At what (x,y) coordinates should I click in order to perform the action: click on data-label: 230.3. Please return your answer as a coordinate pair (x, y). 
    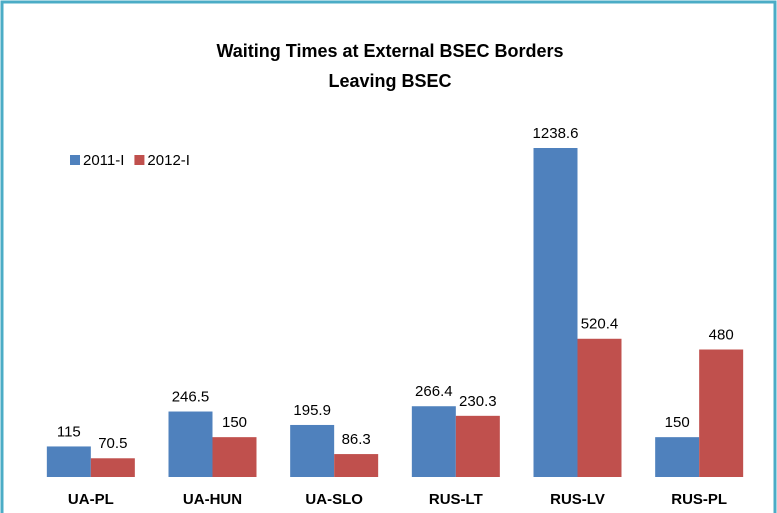
    Looking at the image, I should click on (478, 401).